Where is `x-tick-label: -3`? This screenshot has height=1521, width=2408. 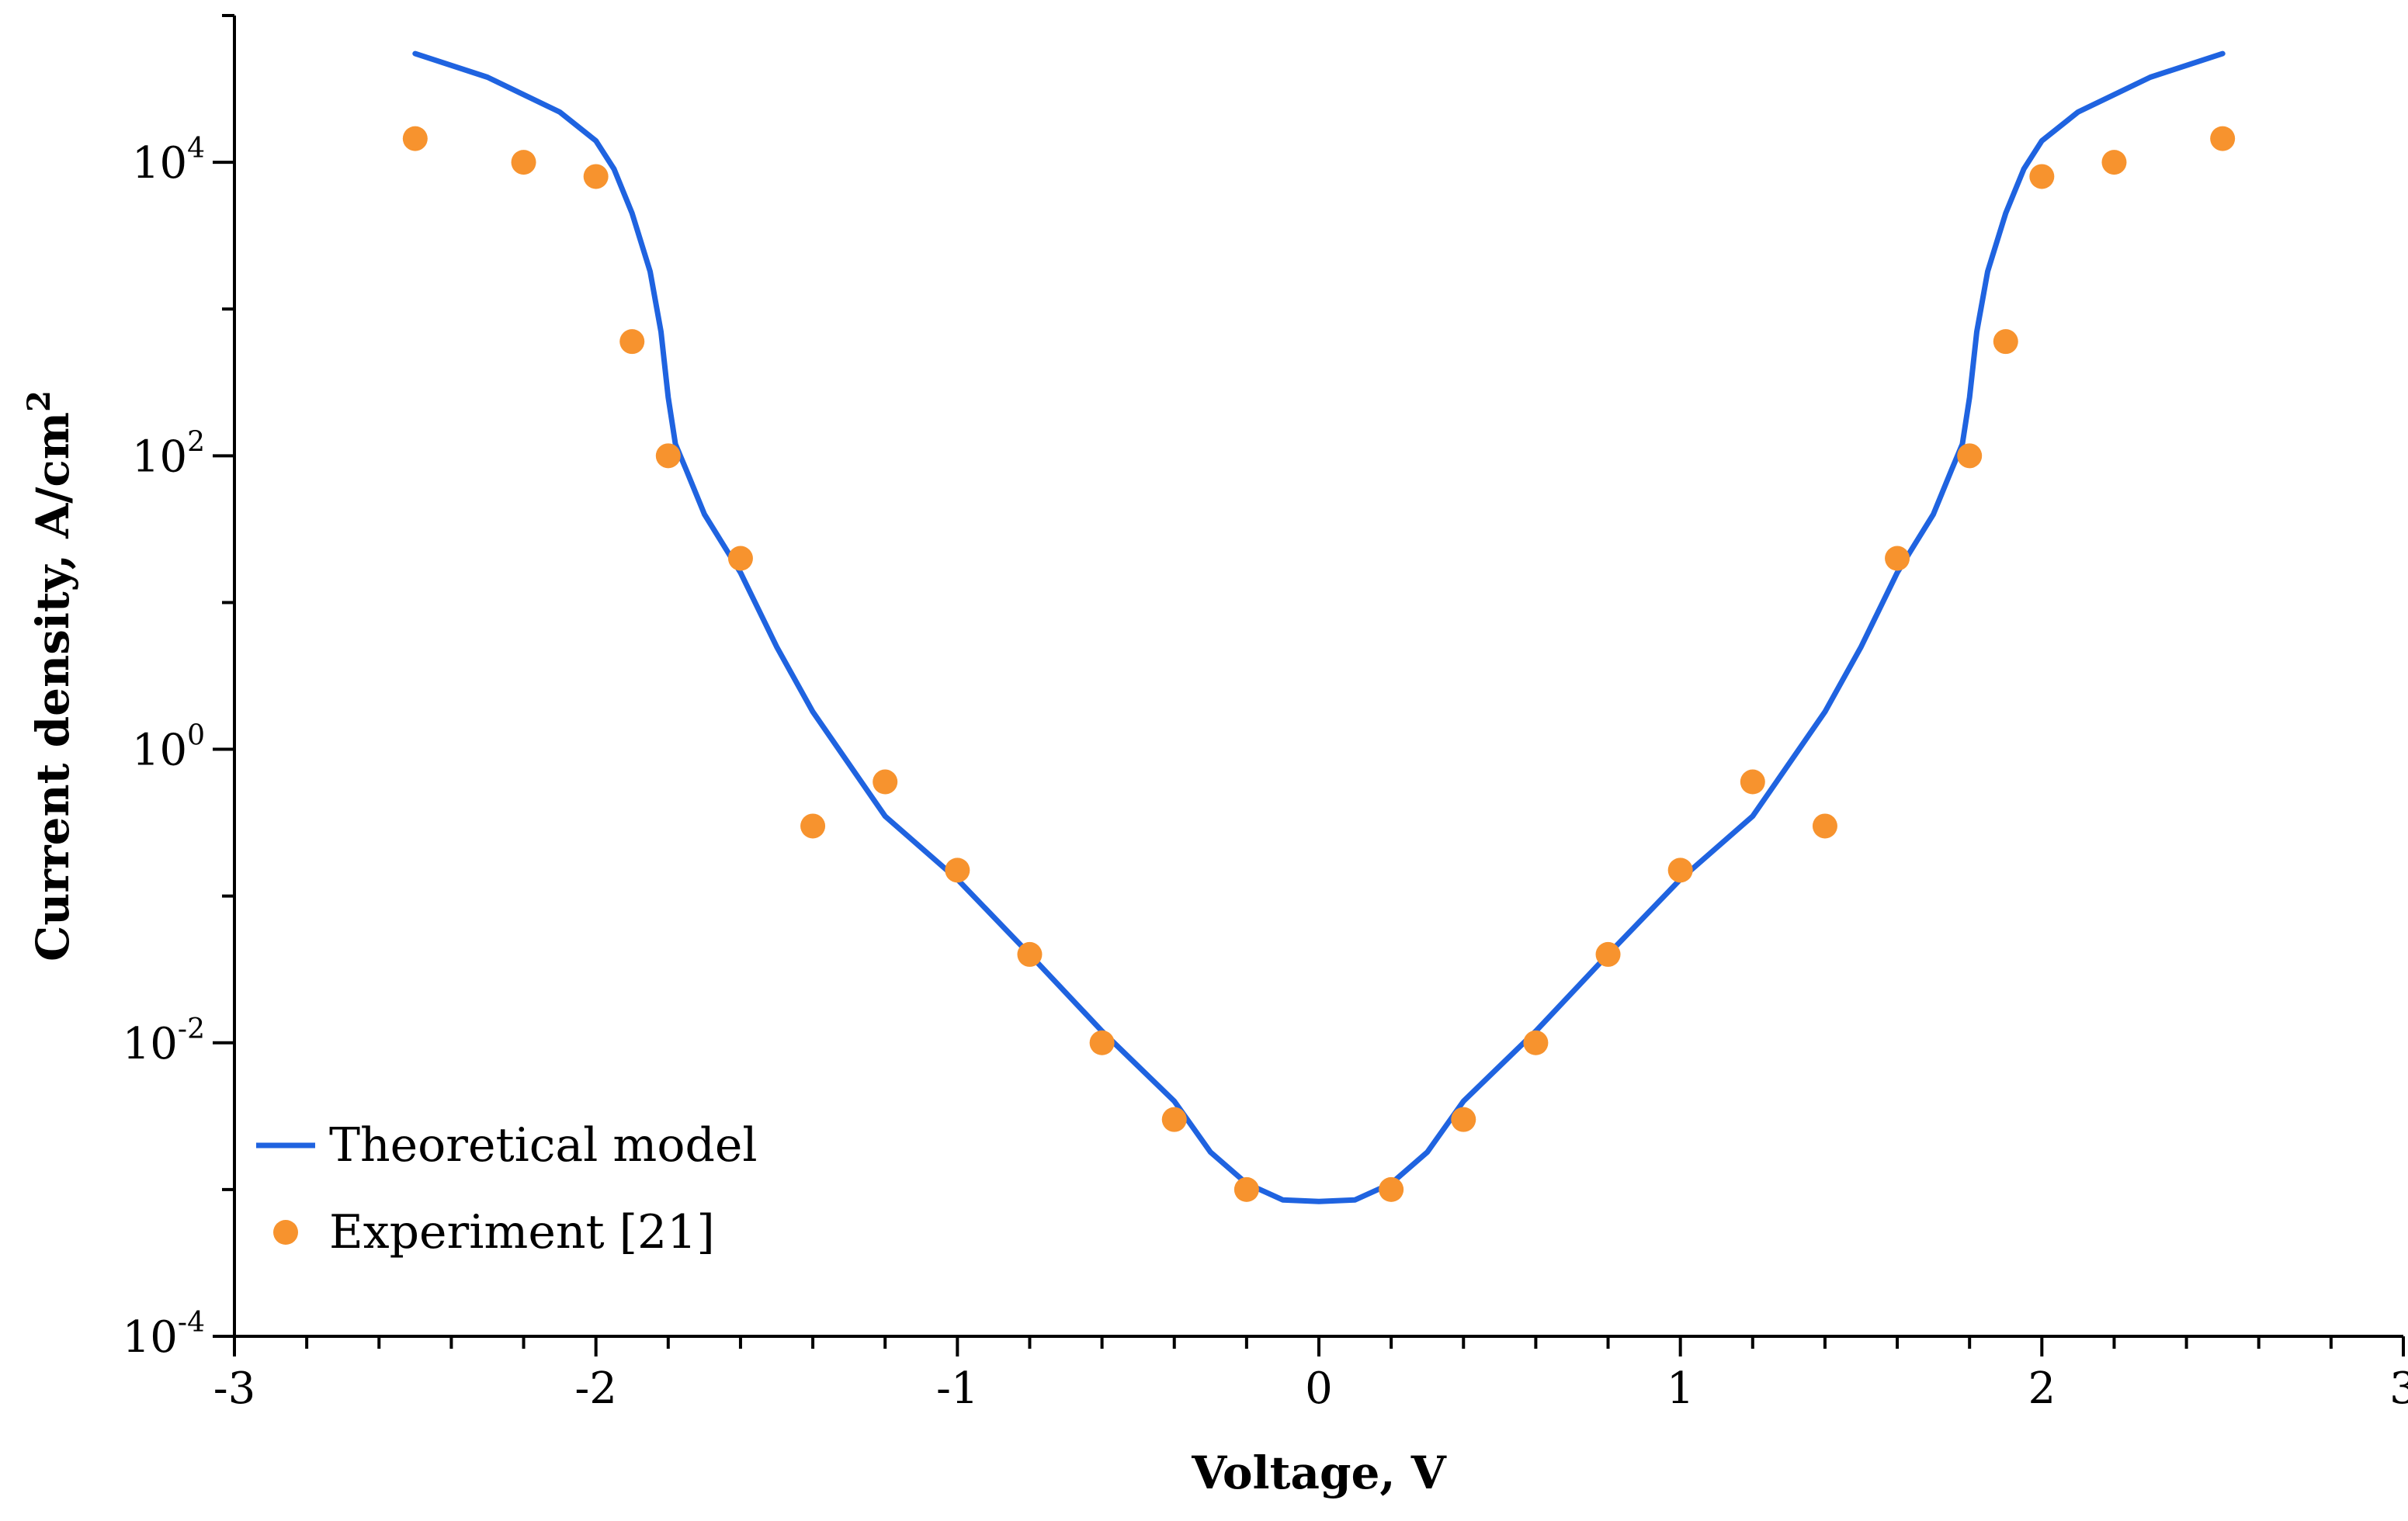 x-tick-label: -3 is located at coordinates (235, 1389).